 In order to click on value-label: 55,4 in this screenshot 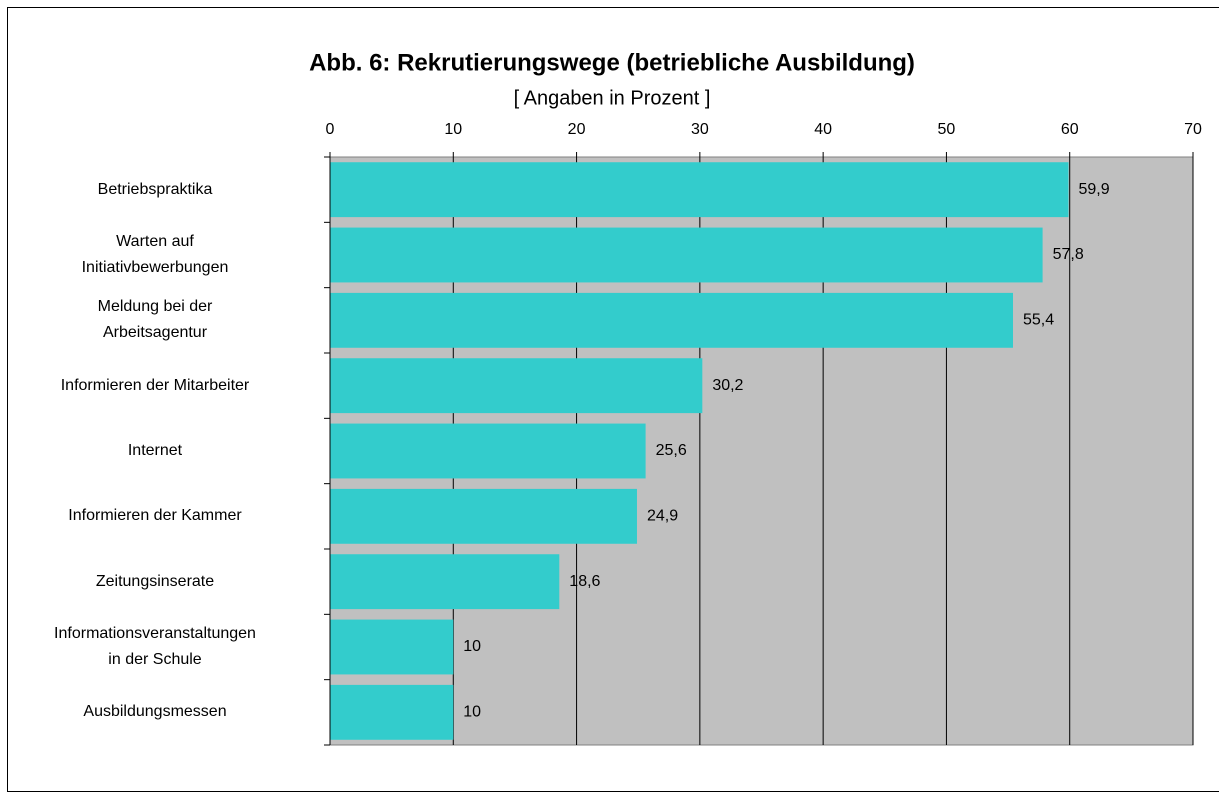, I will do `click(1038, 320)`.